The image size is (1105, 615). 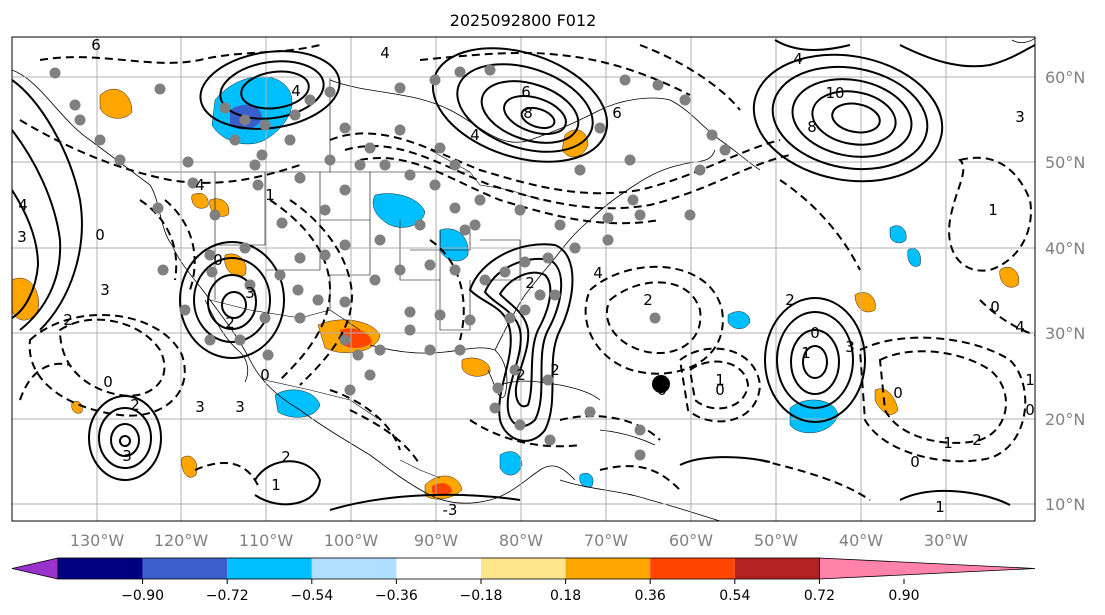 What do you see at coordinates (1065, 419) in the screenshot?
I see `lat-label: 20°N` at bounding box center [1065, 419].